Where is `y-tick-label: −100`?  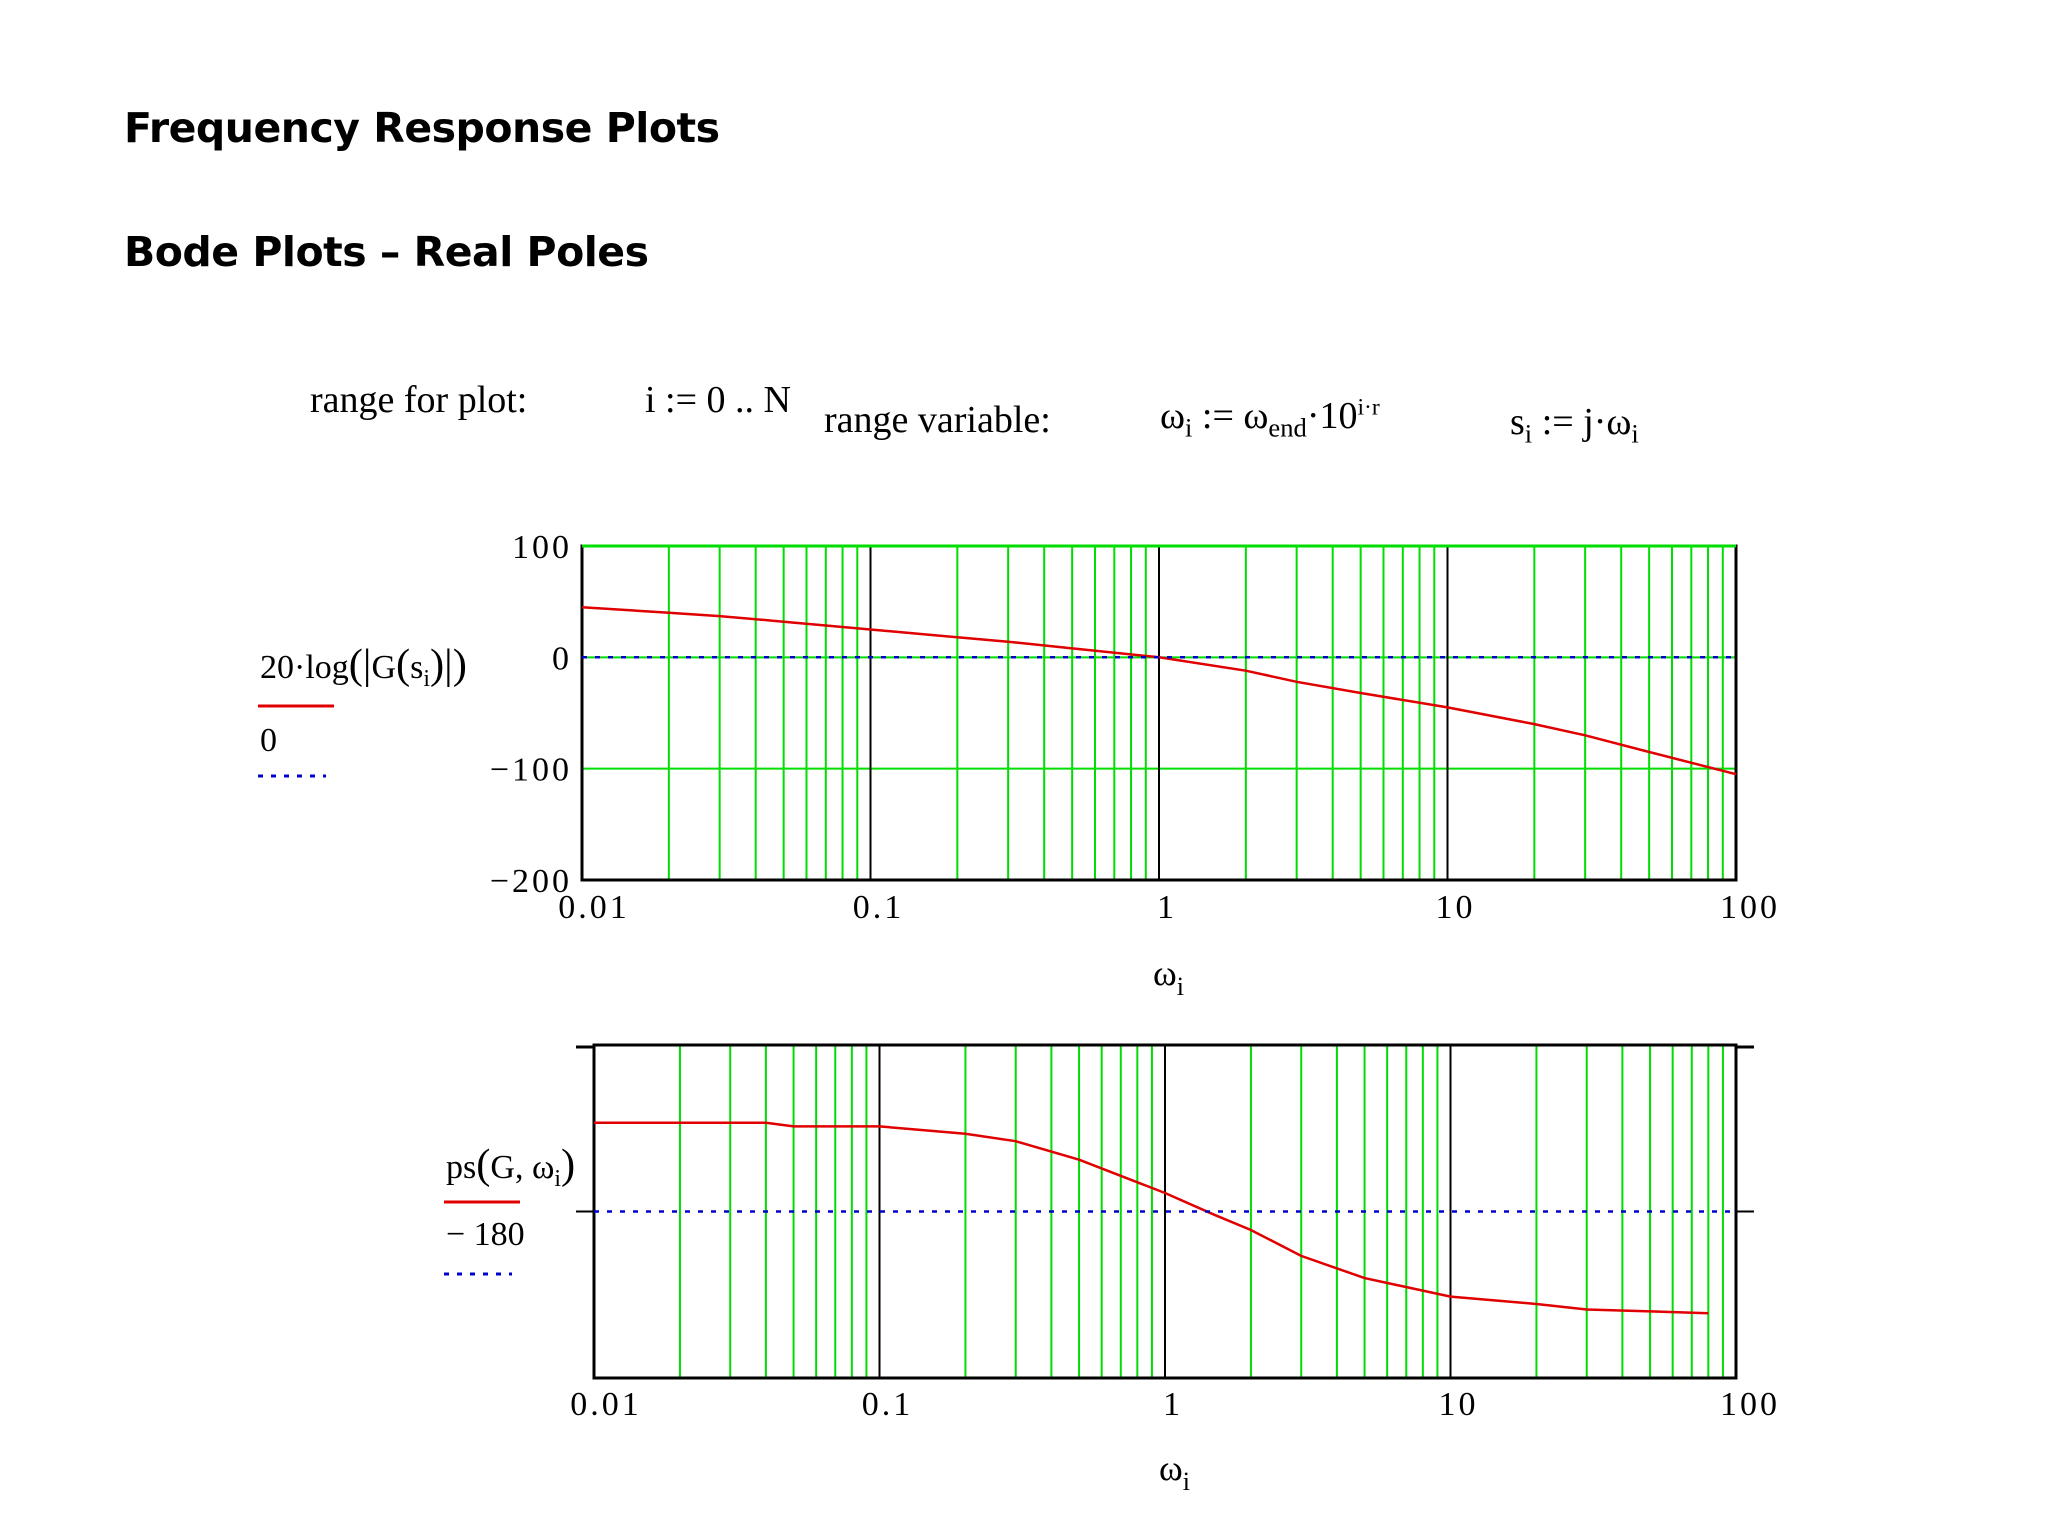
y-tick-label: −100 is located at coordinates (531, 770).